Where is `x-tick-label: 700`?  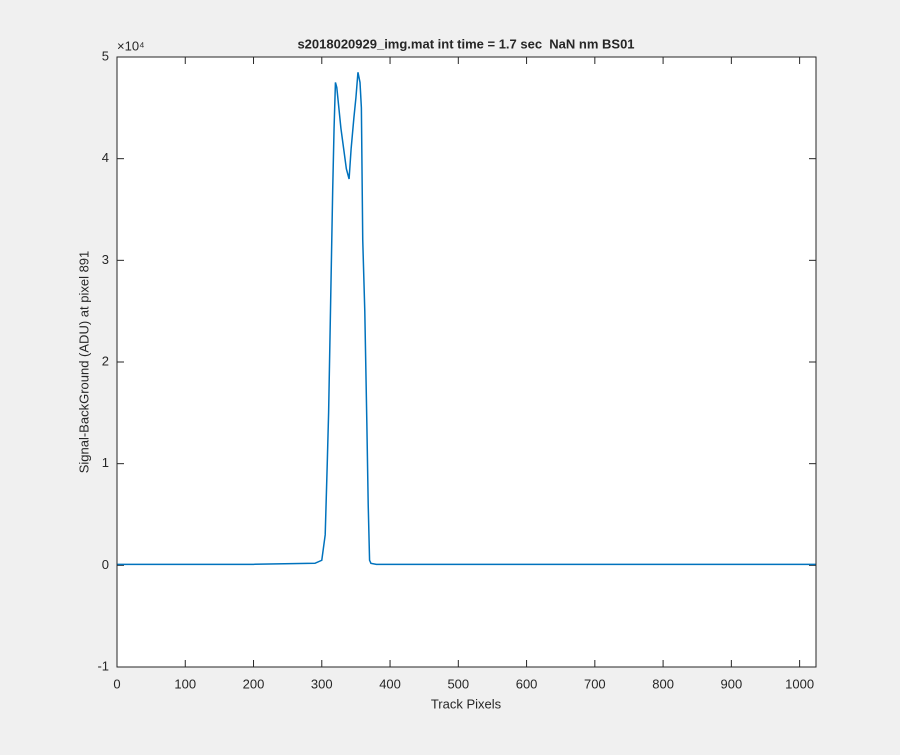
x-tick-label: 700 is located at coordinates (595, 683).